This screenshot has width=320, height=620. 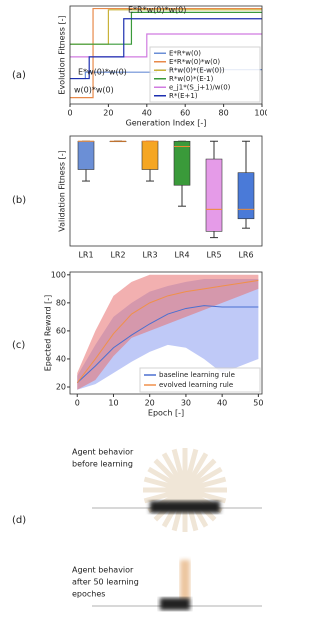 I want to click on legend-label: R*w(0)*(E-w(0)), so click(x=197, y=70).